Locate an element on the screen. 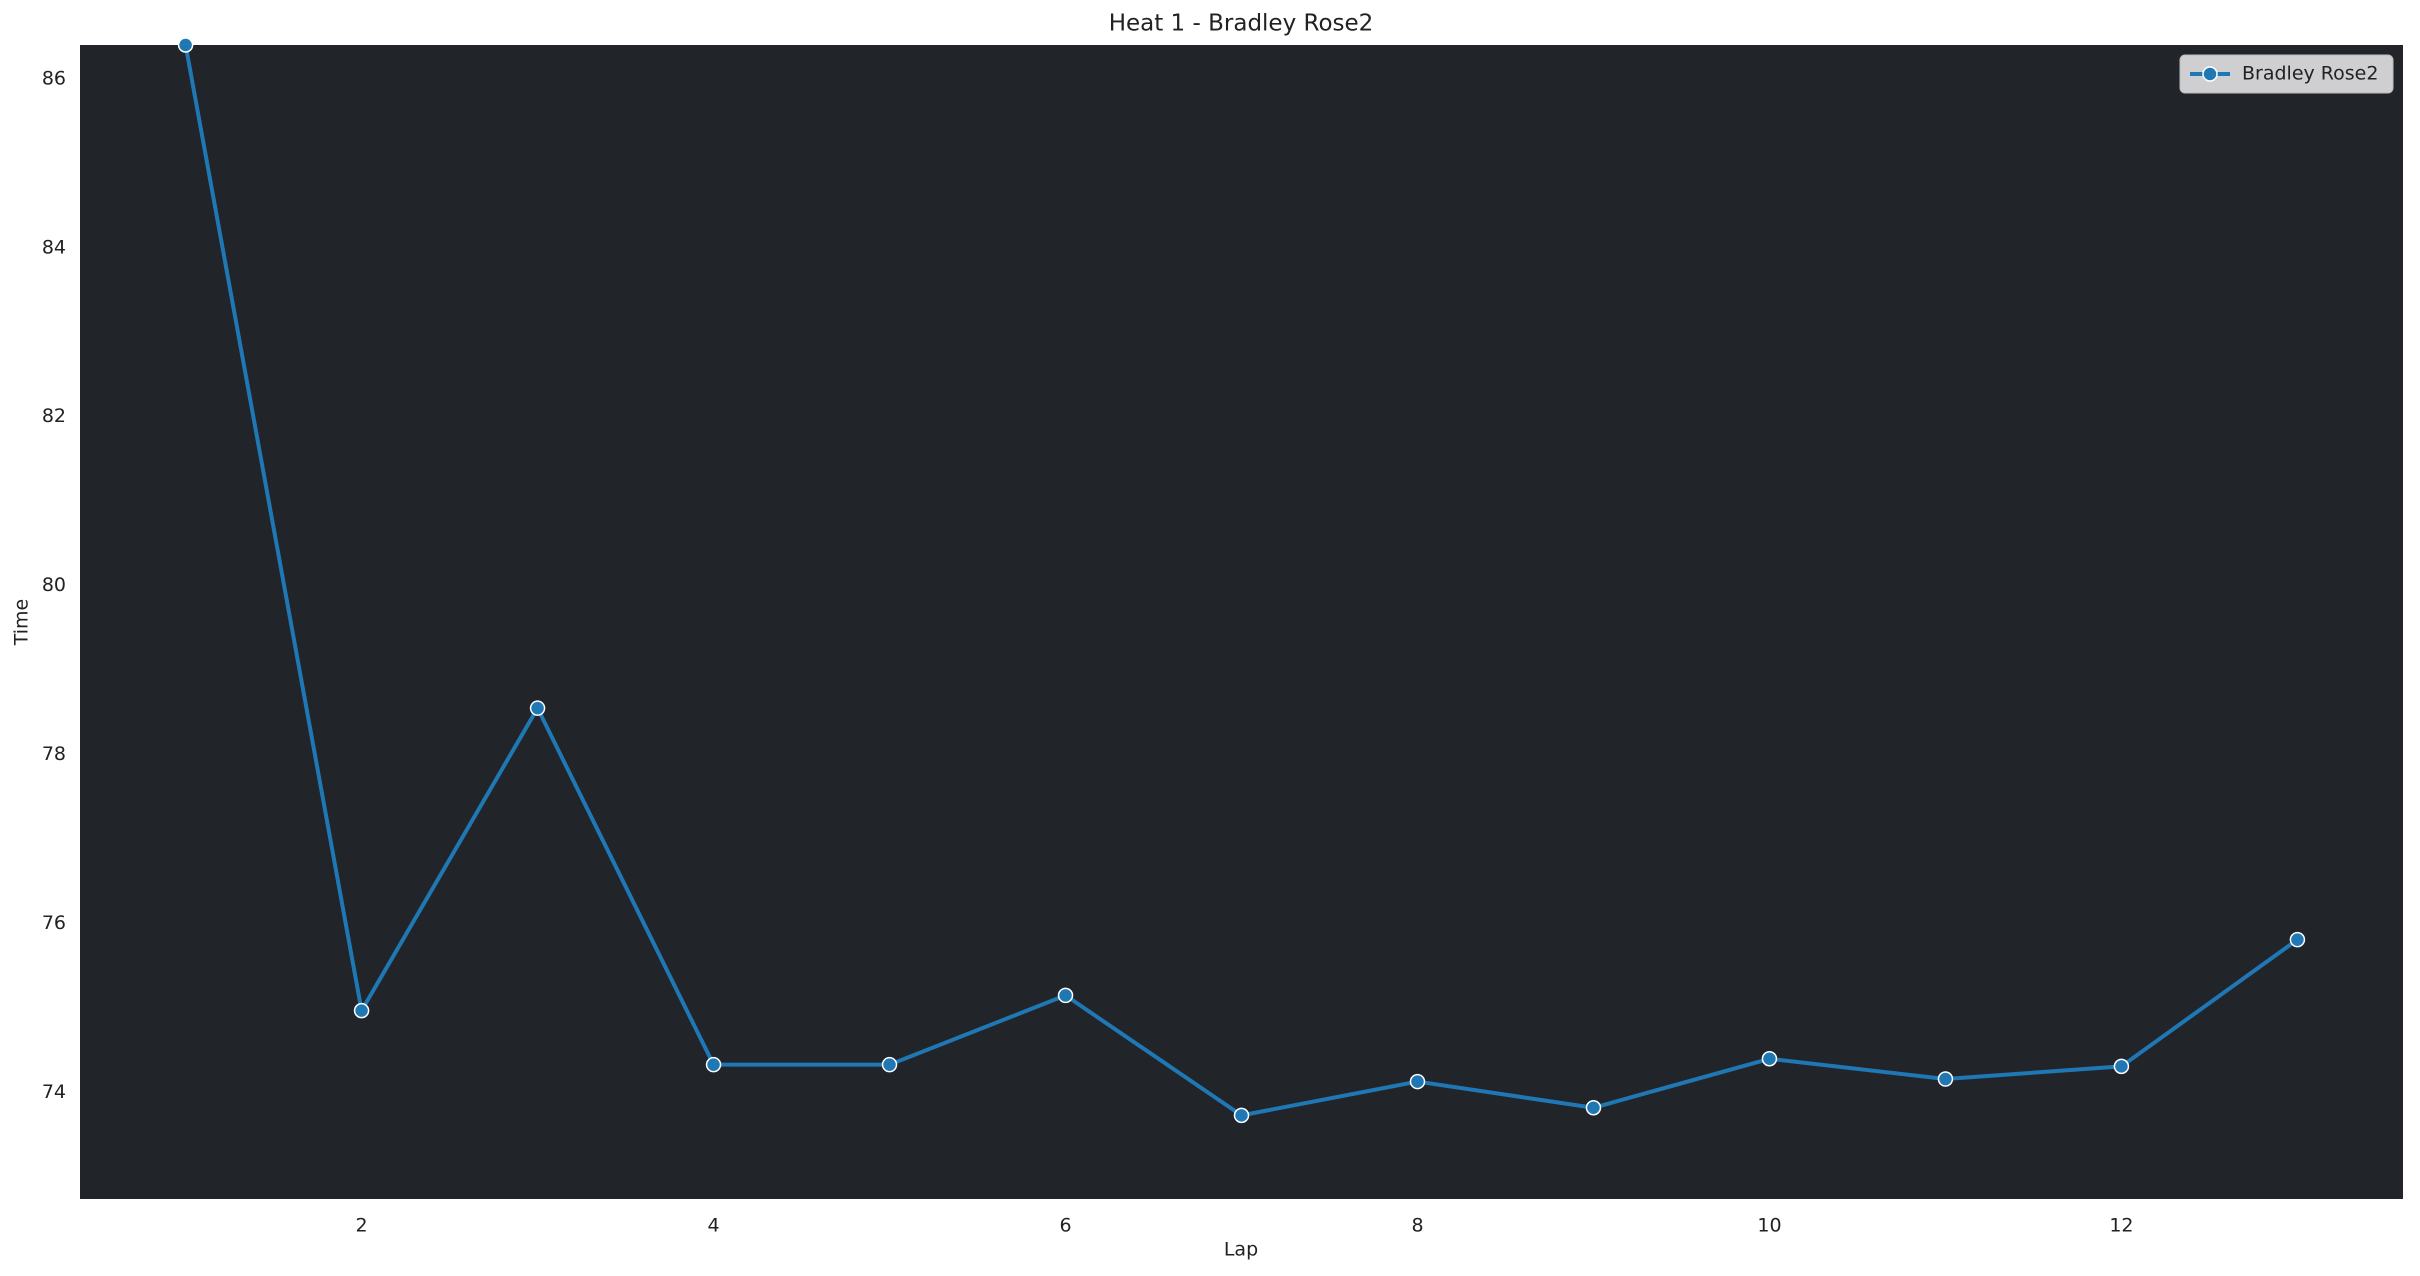 The height and width of the screenshot is (1276, 2420). y-tick-label: 84 is located at coordinates (54, 247).